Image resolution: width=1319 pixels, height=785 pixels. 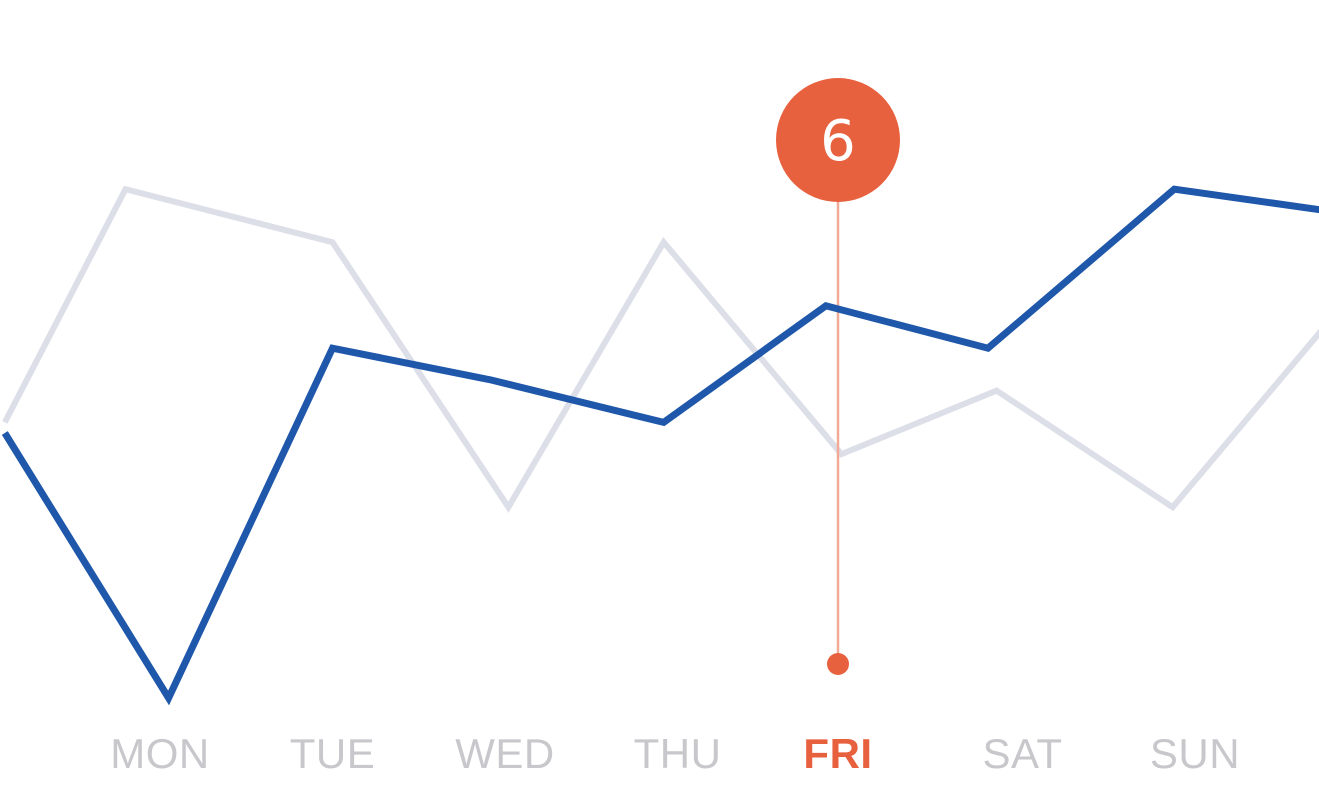 I want to click on x-axis-labels: MON TUE WED THU FRI SAT SUN, so click(x=675, y=753).